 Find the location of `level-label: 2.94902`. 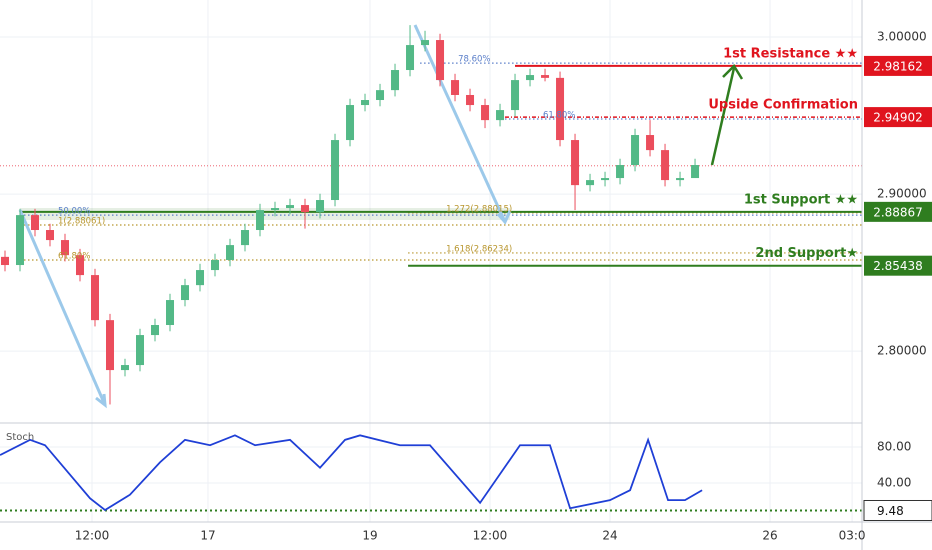

level-label: 2.94902 is located at coordinates (898, 118).